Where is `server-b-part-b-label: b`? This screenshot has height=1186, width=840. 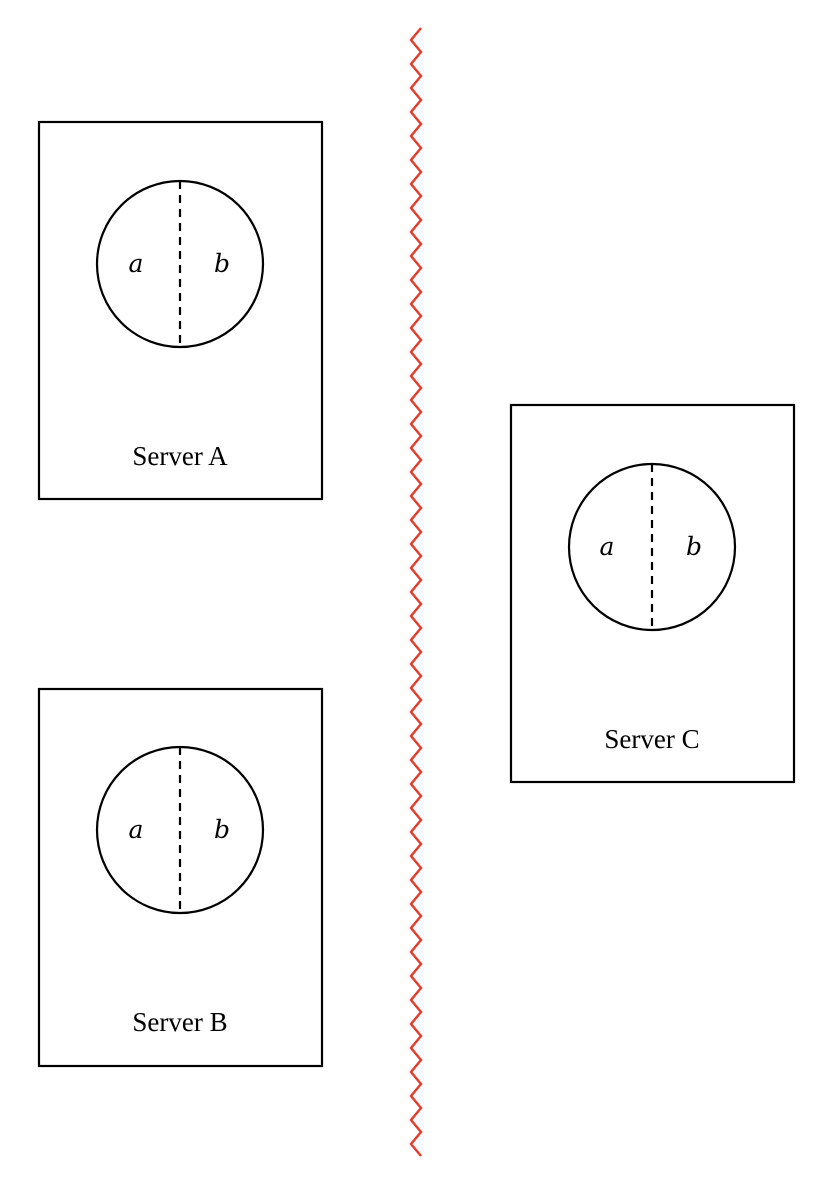 server-b-part-b-label: b is located at coordinates (222, 829).